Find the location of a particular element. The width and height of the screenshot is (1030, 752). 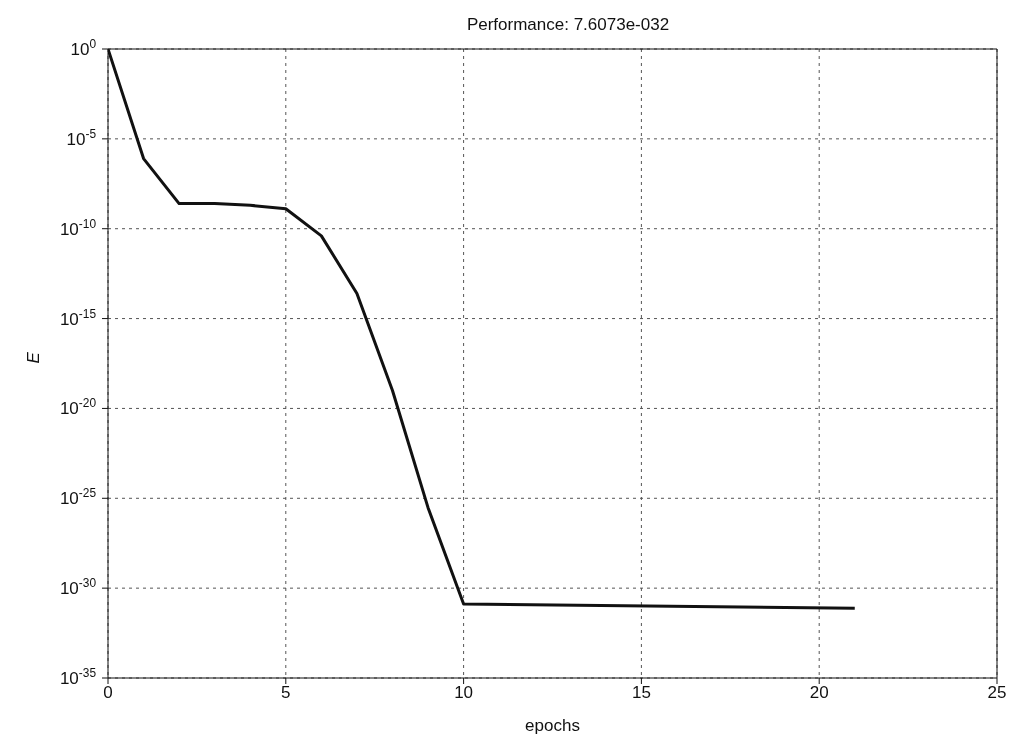

y-tick-label: 10$^{-35}$ is located at coordinates (78, 677).